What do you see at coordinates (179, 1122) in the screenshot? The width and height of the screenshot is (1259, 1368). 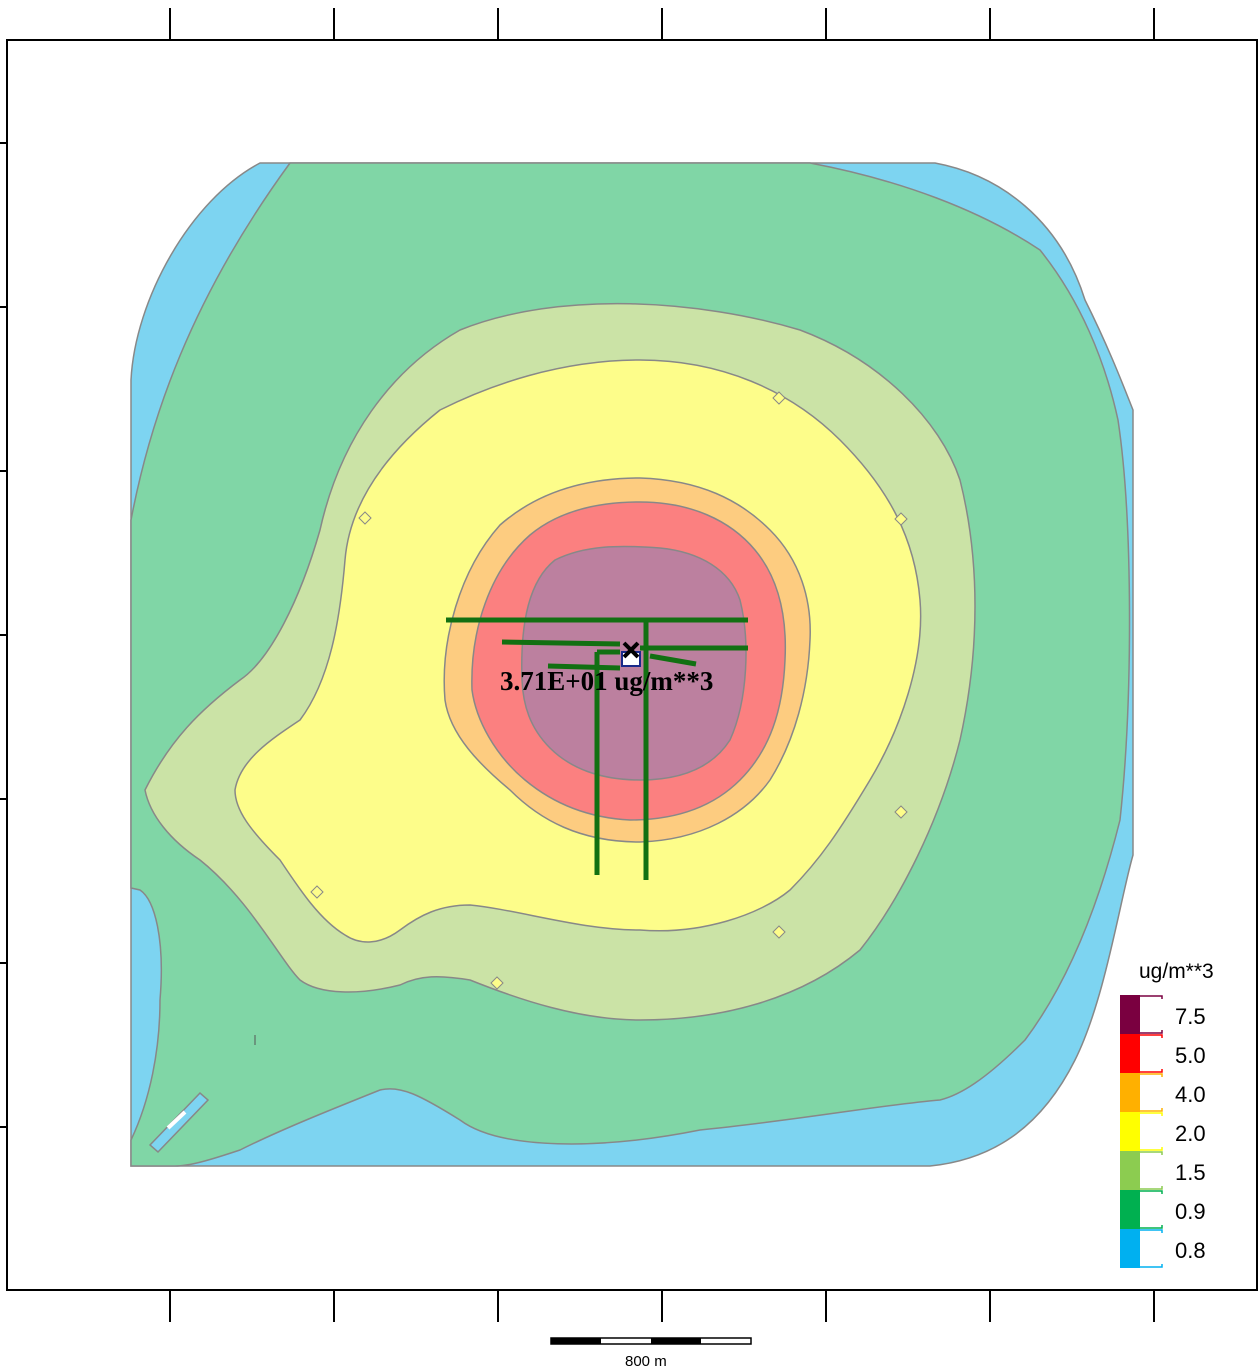 I see `boat-shape` at bounding box center [179, 1122].